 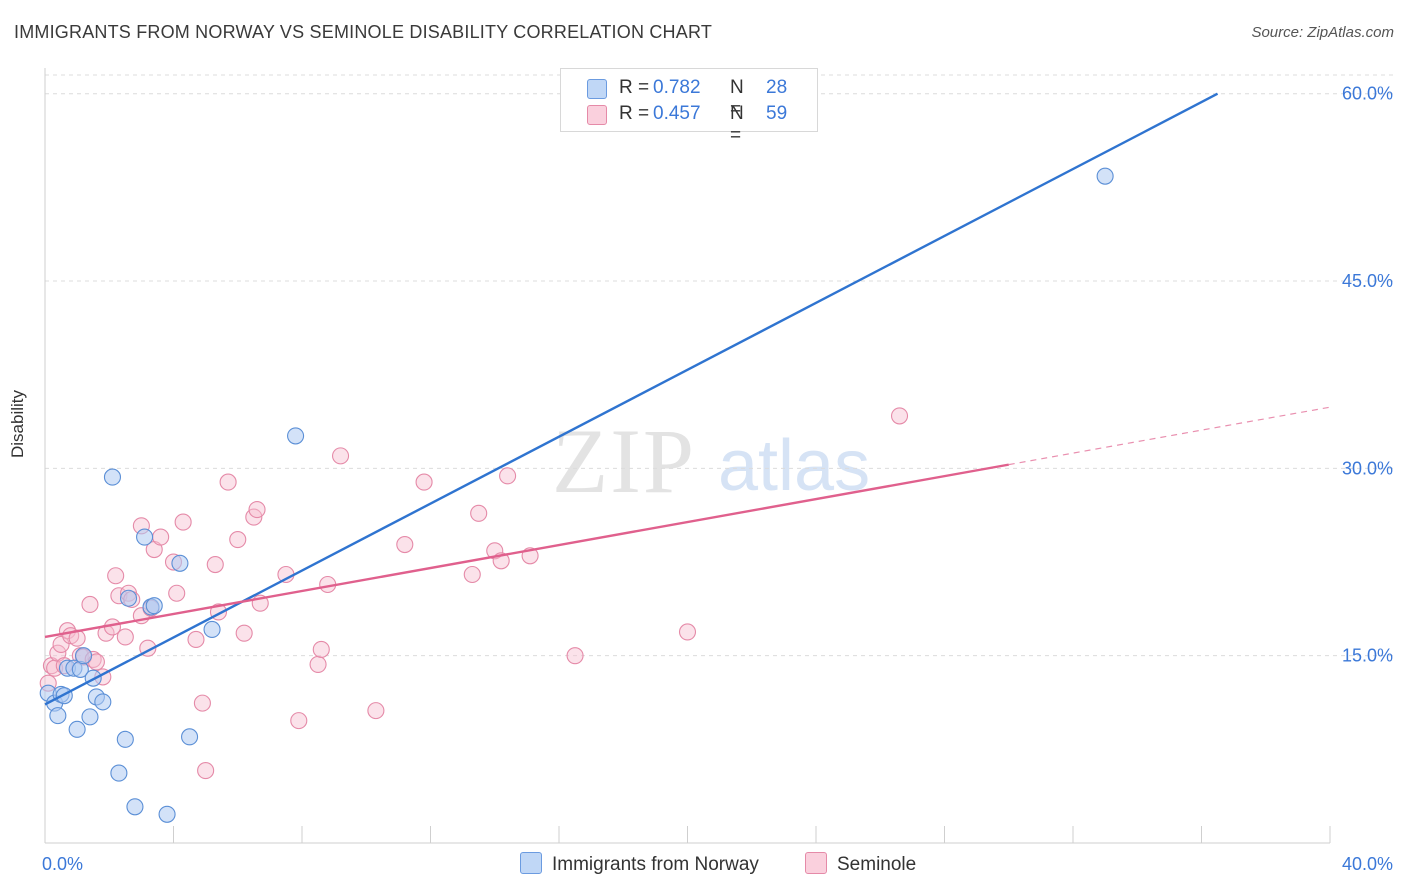 I want to click on correlation-legend: R = 0.782 N = 28 R = 0.457 N = 59, so click(x=689, y=107).